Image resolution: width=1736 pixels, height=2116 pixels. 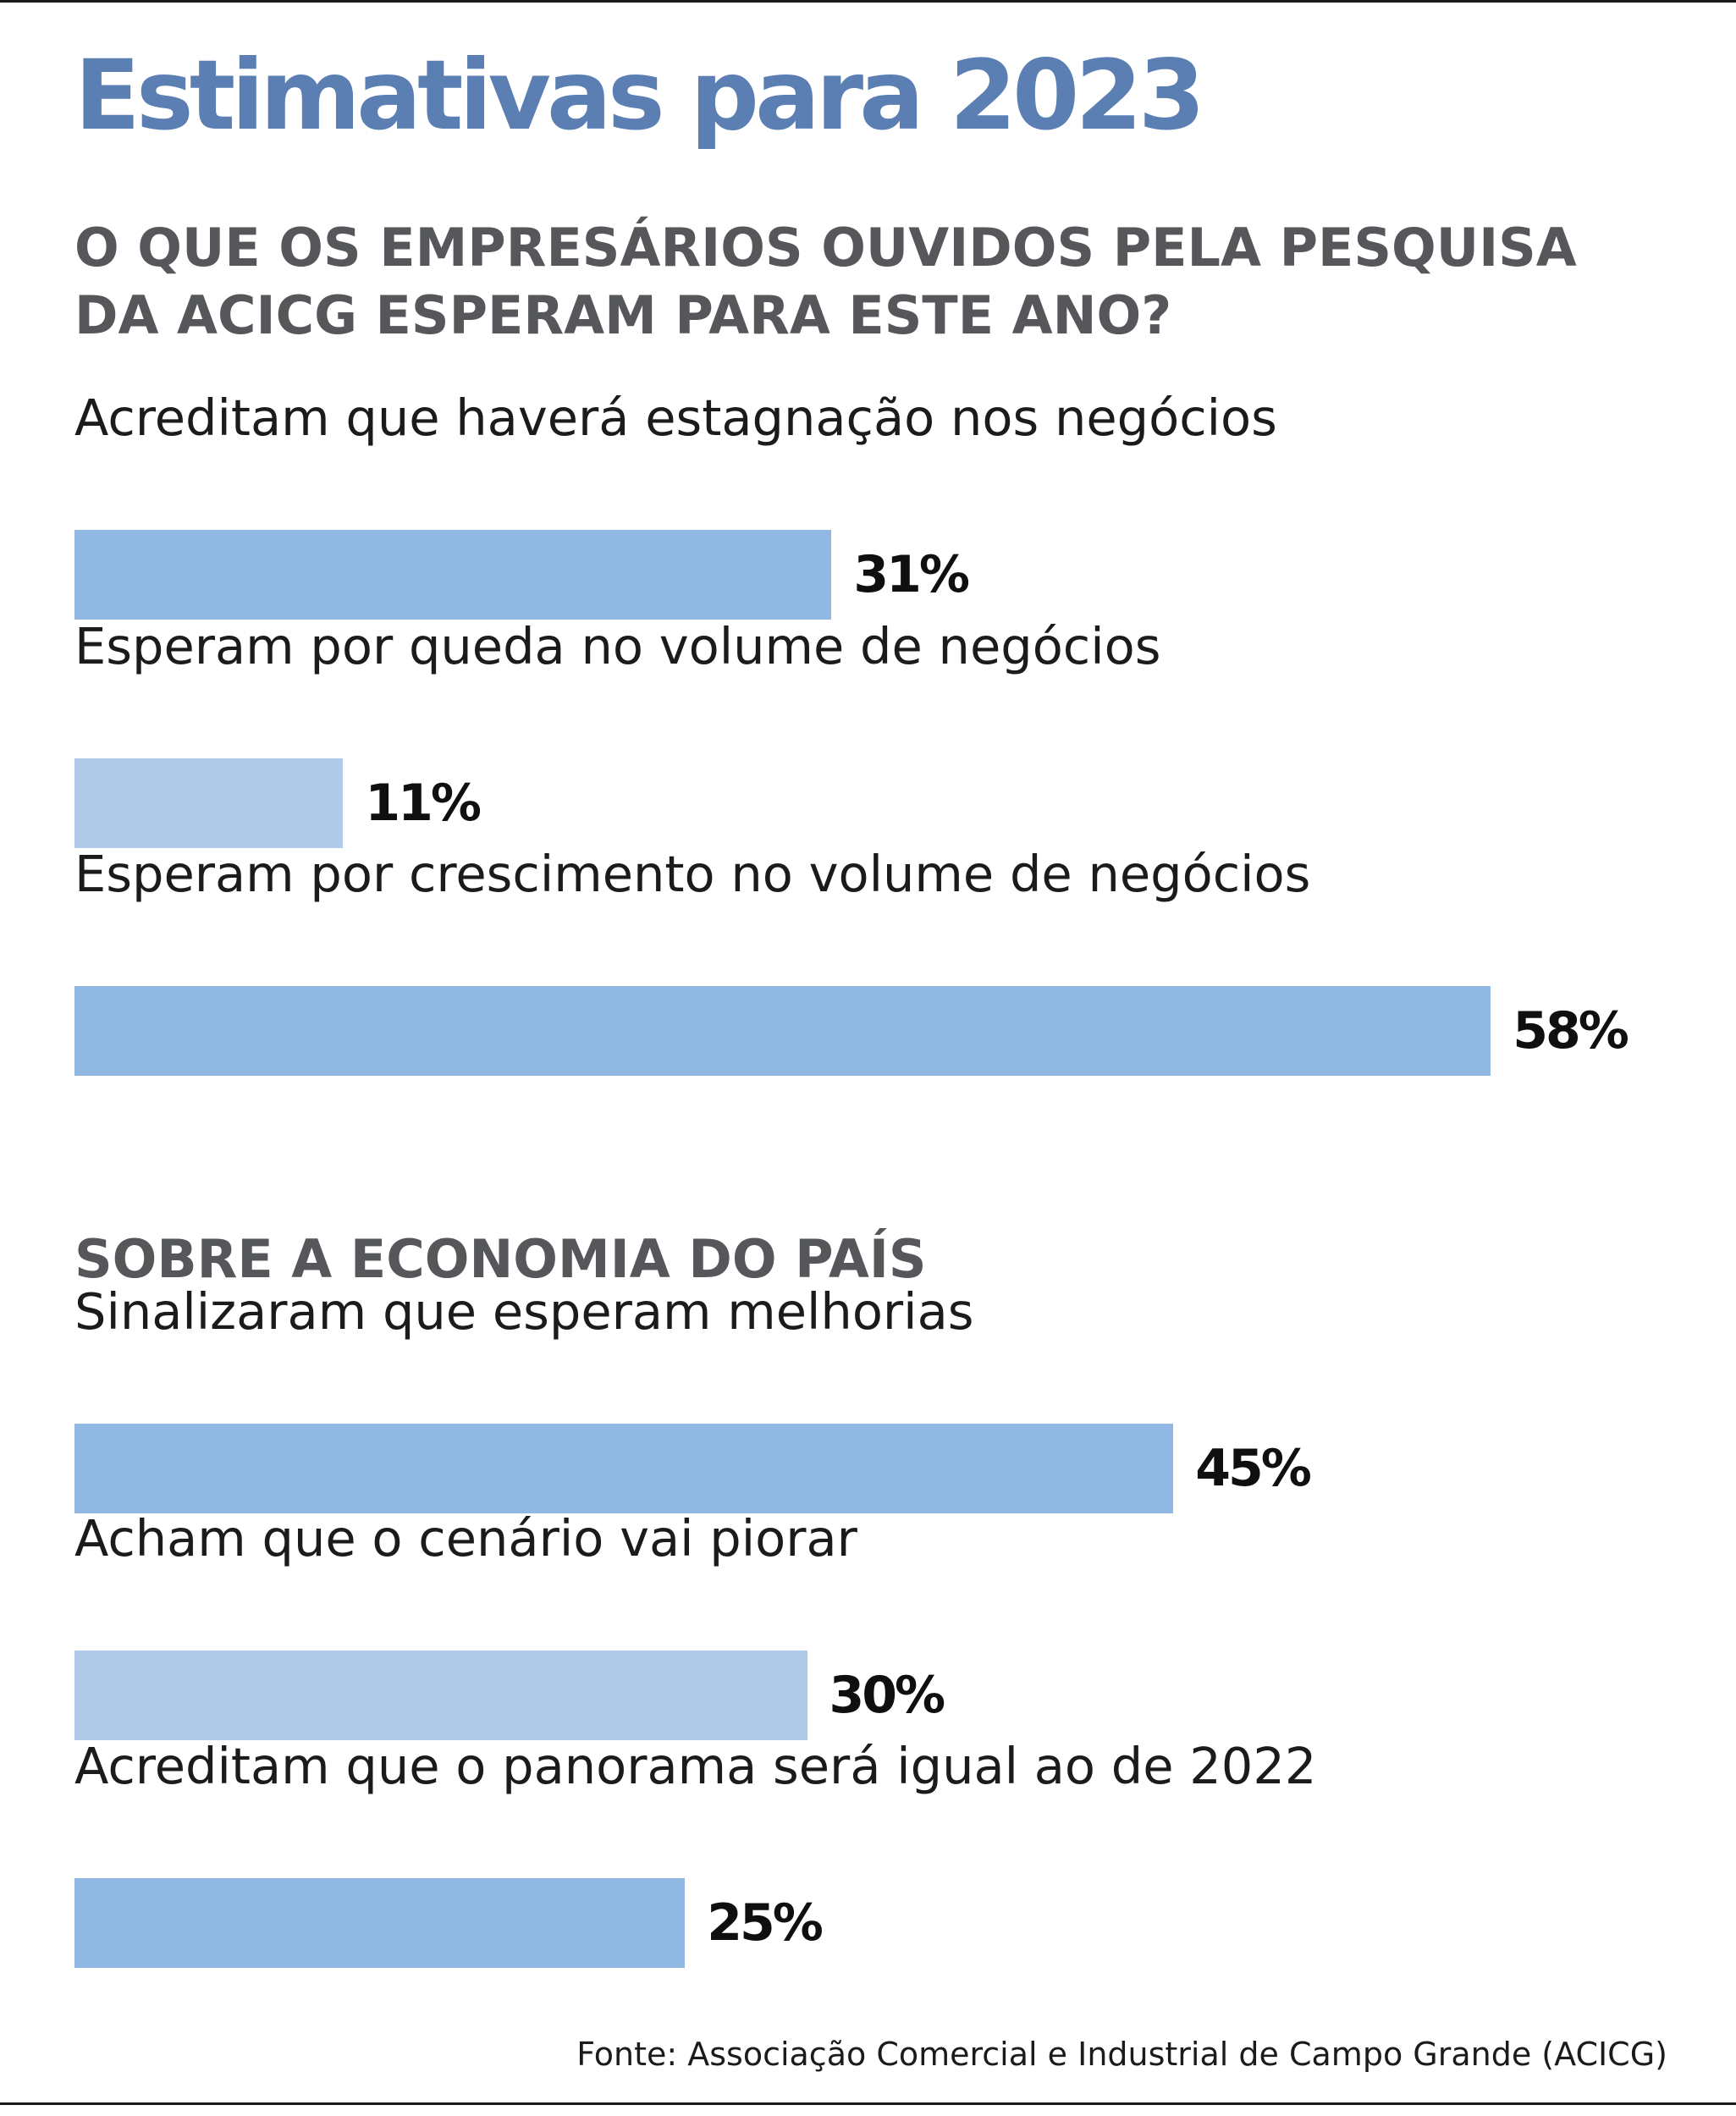 What do you see at coordinates (868, 1) in the screenshot?
I see `top-rule` at bounding box center [868, 1].